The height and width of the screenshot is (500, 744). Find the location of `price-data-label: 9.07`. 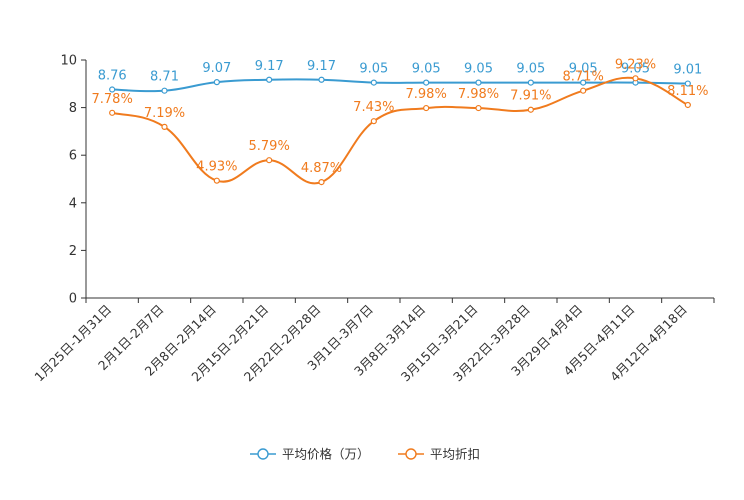

price-data-label: 9.07 is located at coordinates (216, 68).